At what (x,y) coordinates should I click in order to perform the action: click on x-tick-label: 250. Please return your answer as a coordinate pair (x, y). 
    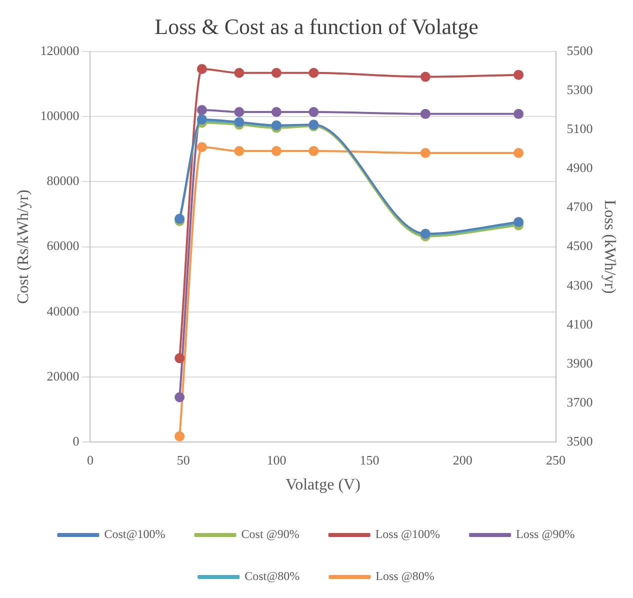
    Looking at the image, I should click on (556, 460).